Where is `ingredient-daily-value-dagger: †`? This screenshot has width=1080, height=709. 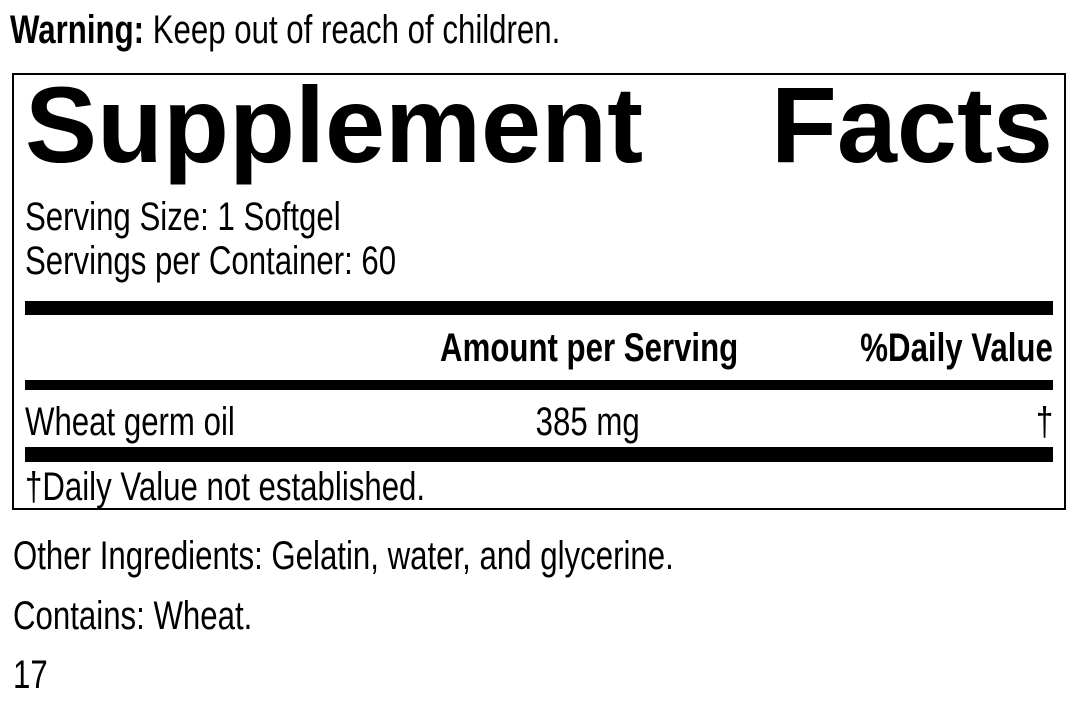
ingredient-daily-value-dagger: † is located at coordinates (1044, 422).